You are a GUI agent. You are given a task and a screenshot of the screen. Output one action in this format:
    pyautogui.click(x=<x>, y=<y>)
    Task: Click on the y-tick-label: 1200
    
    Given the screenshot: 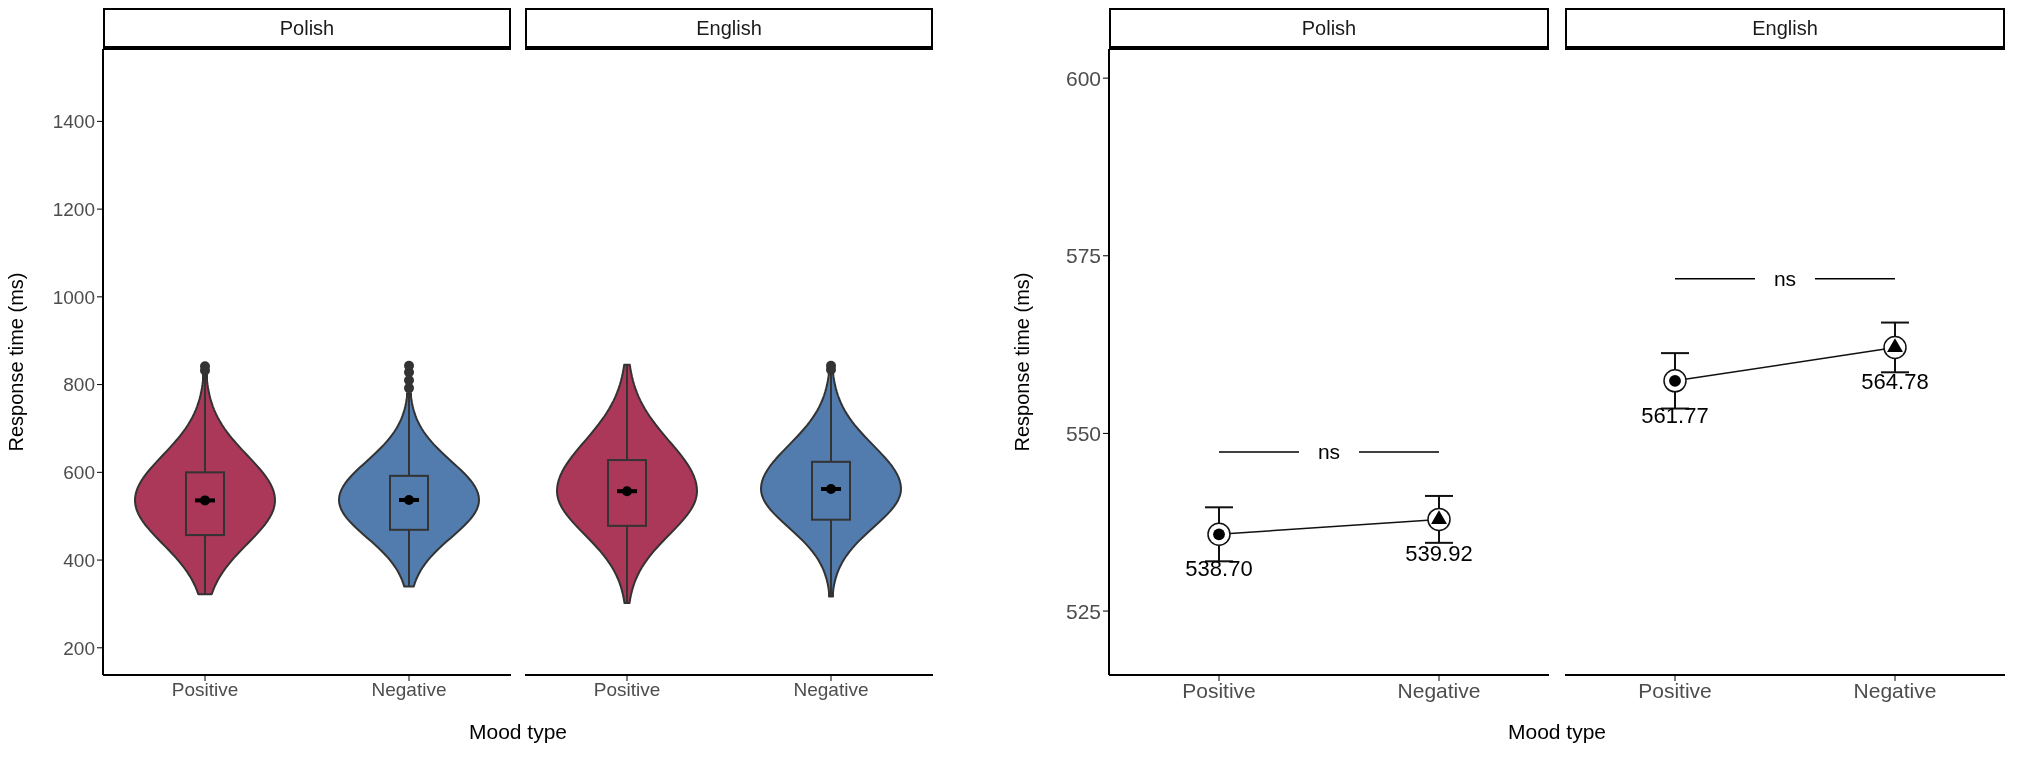 What is the action you would take?
    pyautogui.click(x=73, y=209)
    